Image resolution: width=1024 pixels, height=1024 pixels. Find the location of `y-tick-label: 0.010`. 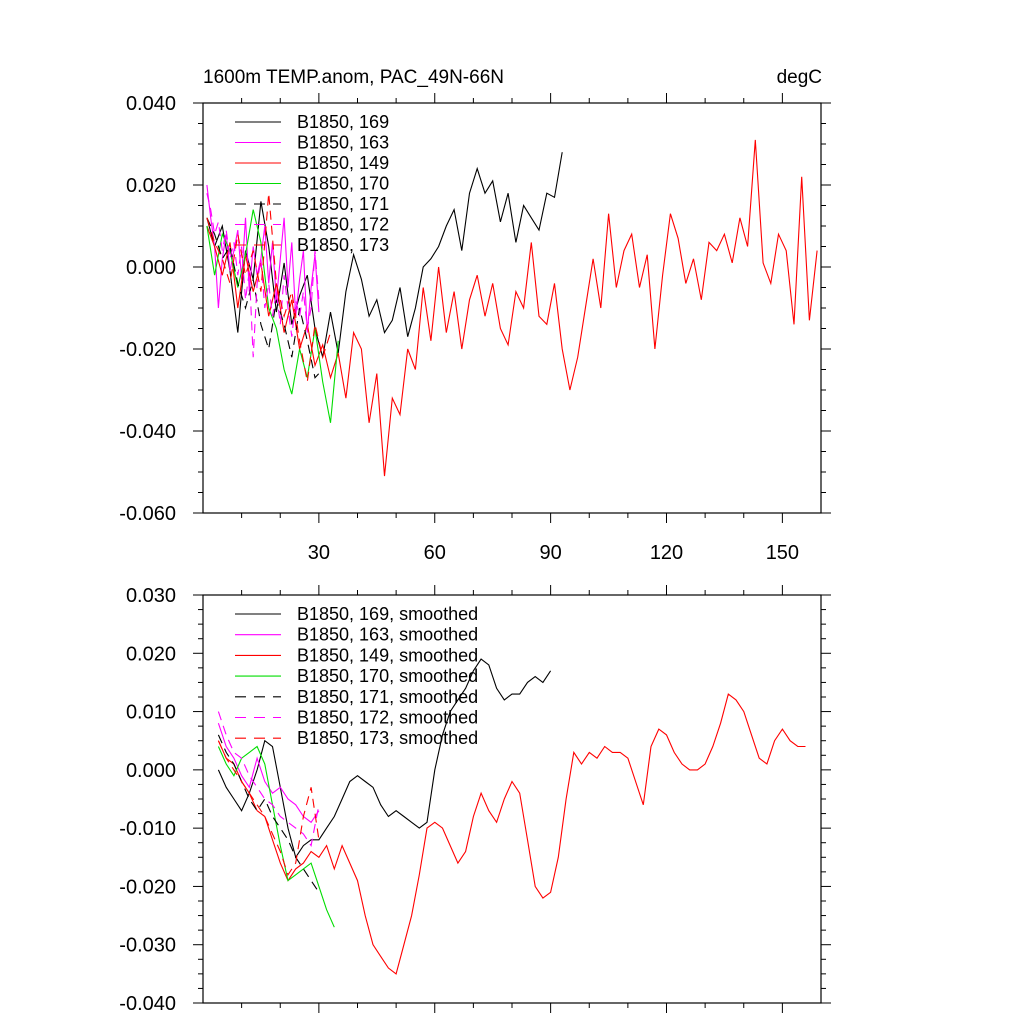

y-tick-label: 0.010 is located at coordinates (151, 713).